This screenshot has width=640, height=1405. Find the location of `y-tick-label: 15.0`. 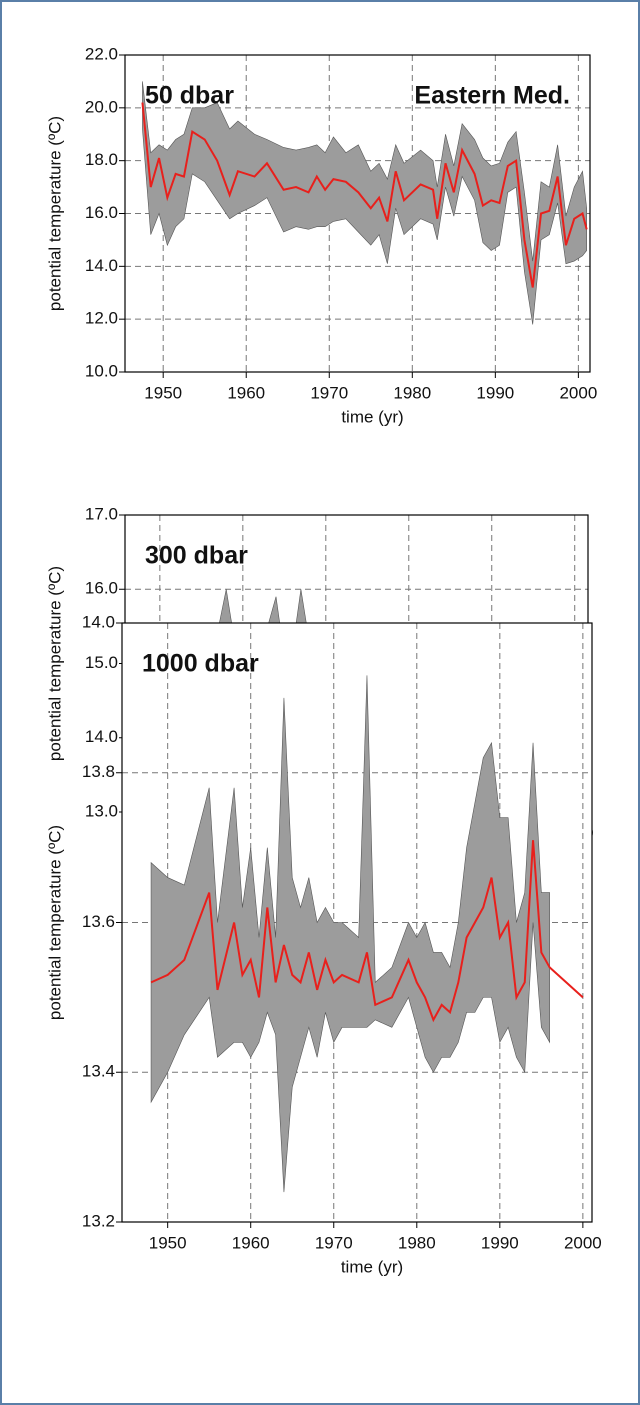

y-tick-label: 15.0 is located at coordinates (101, 662).